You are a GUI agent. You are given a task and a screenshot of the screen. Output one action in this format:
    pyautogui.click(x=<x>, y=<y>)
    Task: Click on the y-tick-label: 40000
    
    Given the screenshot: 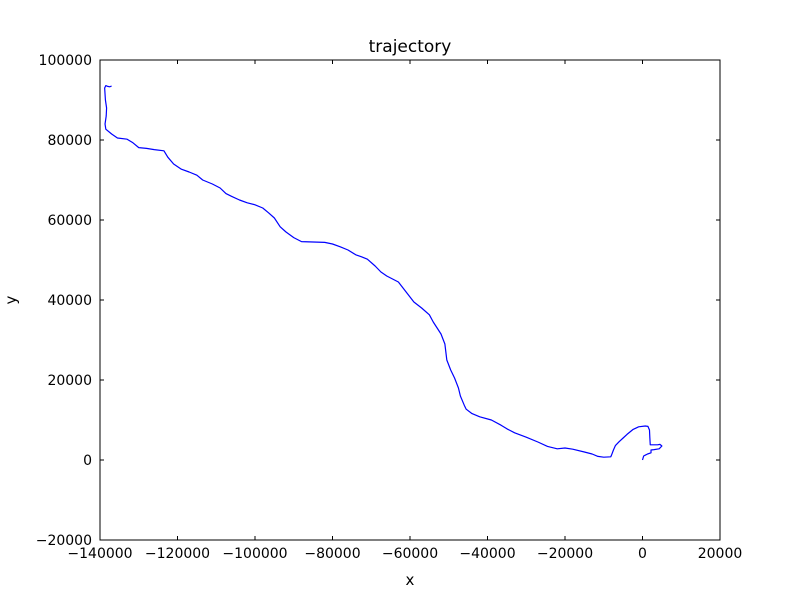 What is the action you would take?
    pyautogui.click(x=69, y=301)
    